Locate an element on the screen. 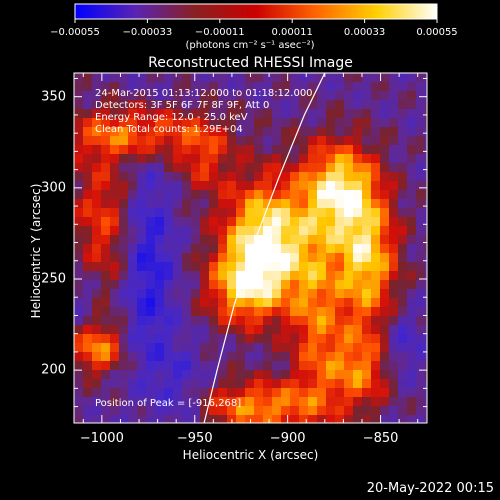 The height and width of the screenshot is (500, 500). chart-title: Reconstructed RHESSI Image is located at coordinates (250, 63).